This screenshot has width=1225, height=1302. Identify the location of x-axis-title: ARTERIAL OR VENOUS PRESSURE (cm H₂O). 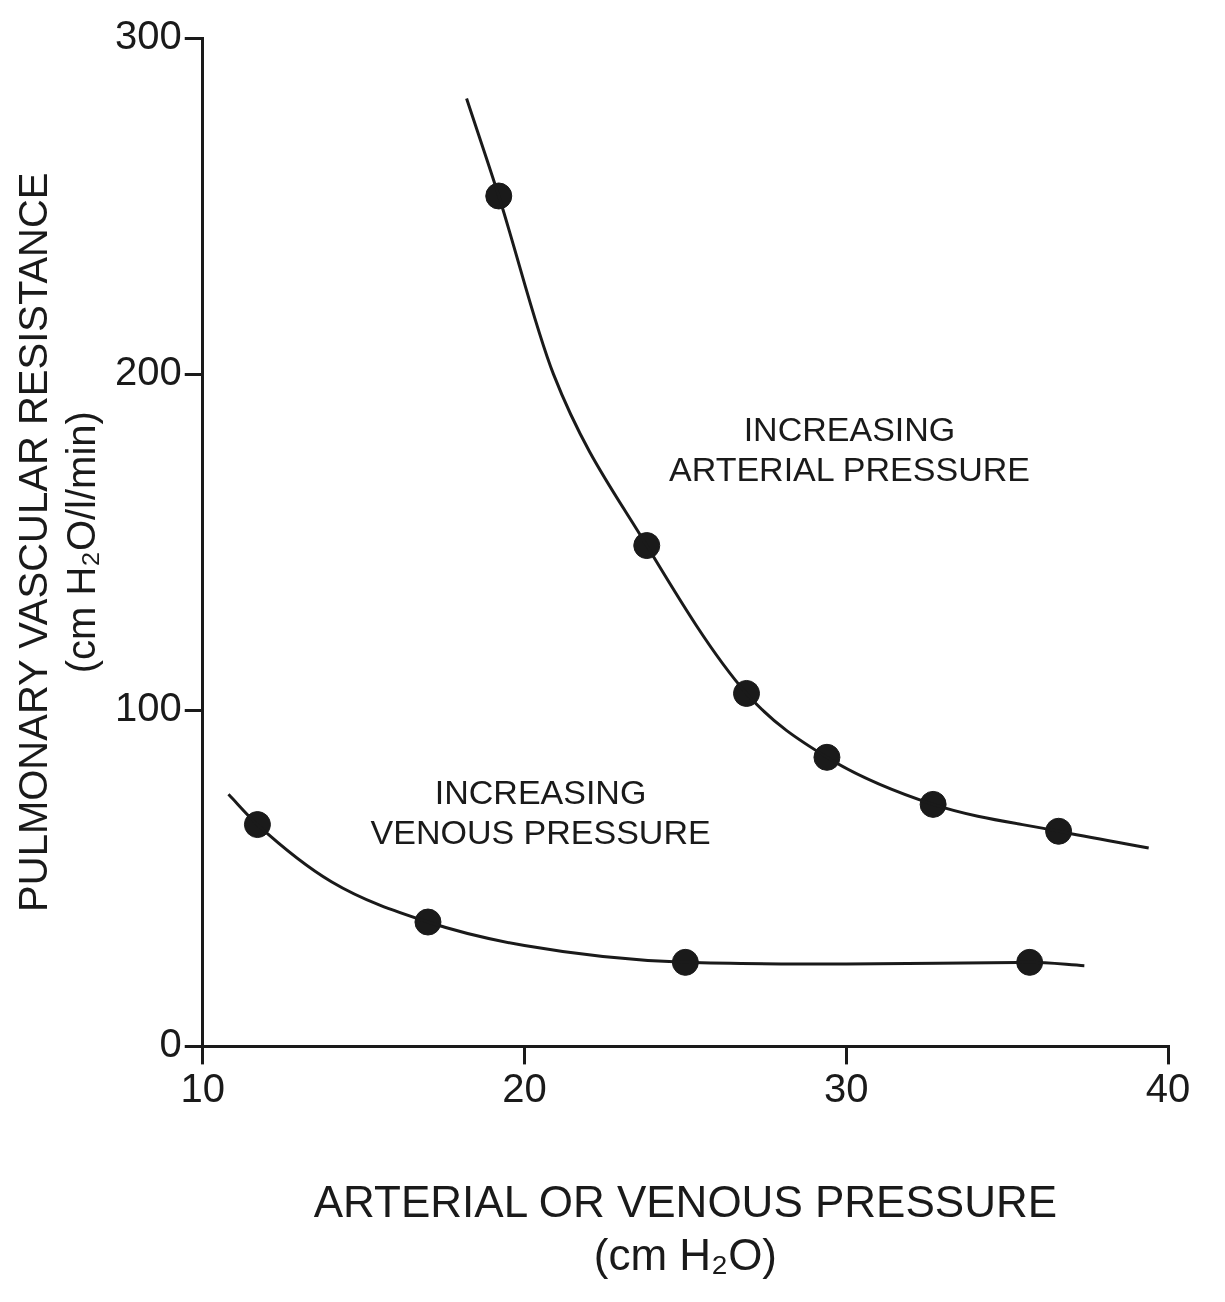
(685, 1227).